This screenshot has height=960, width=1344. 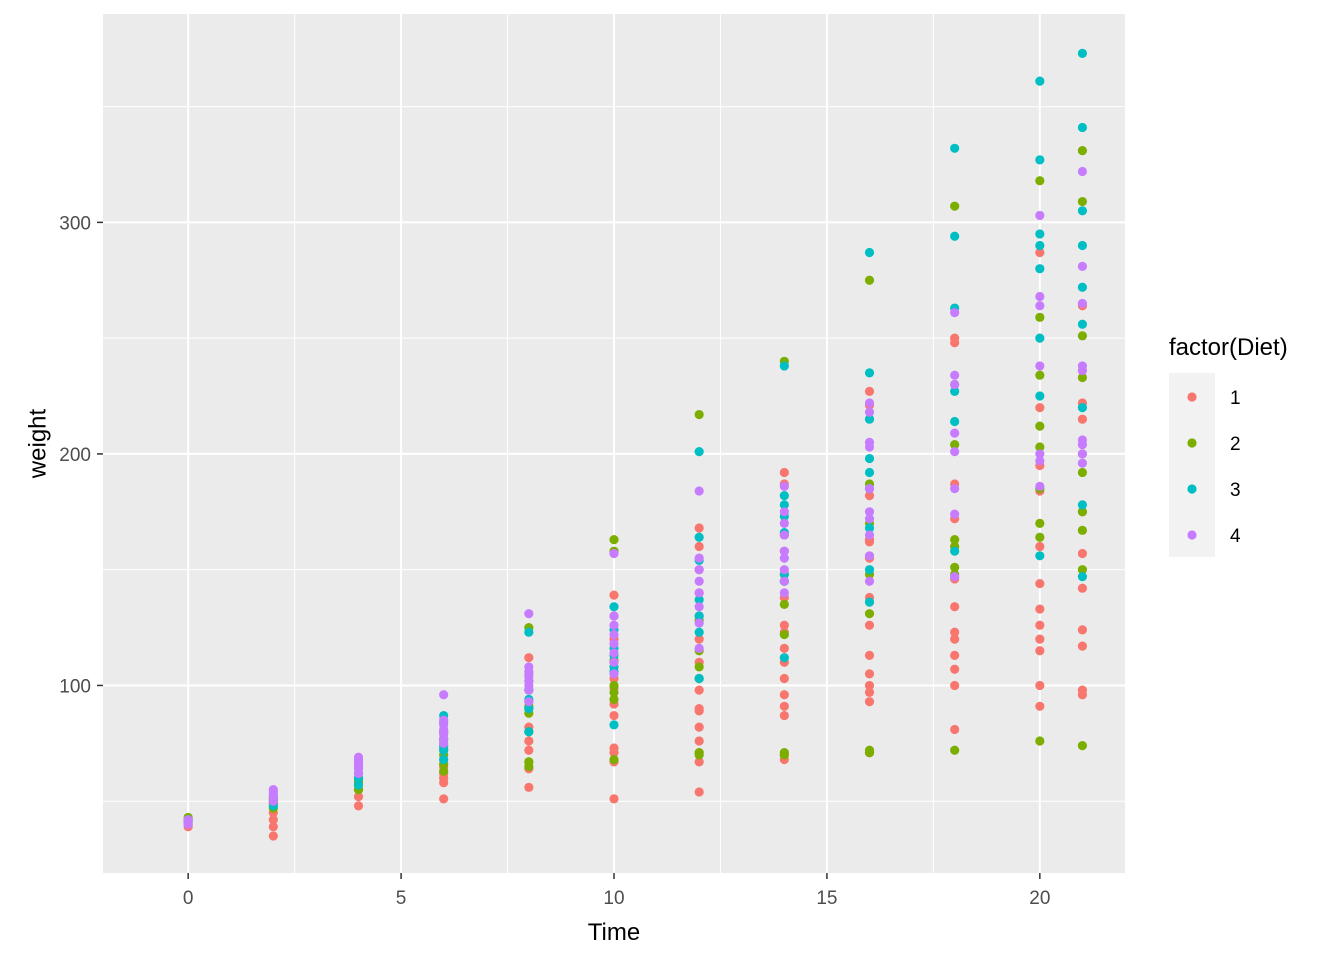 I want to click on y-axis: 100 200 300, so click(x=81, y=455).